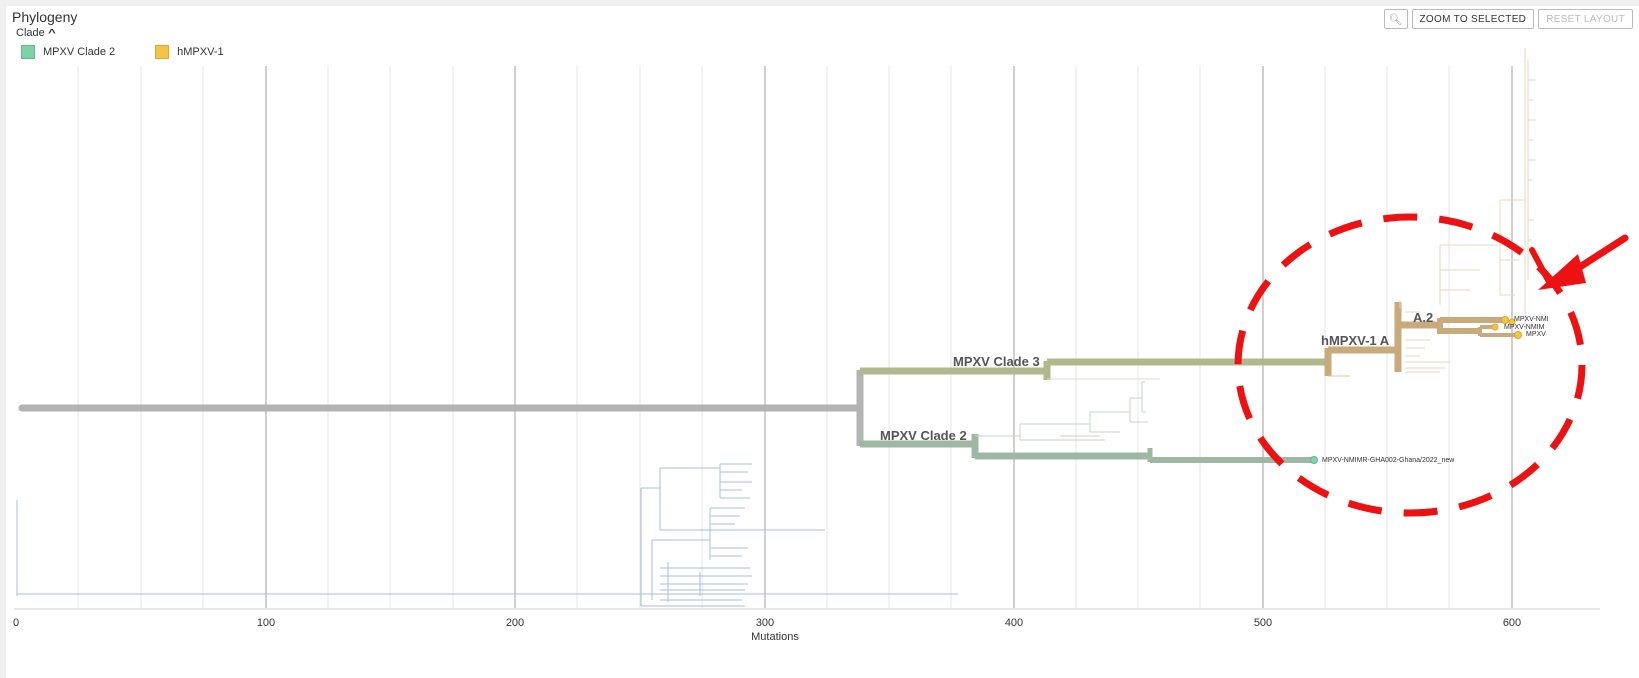 The height and width of the screenshot is (678, 1639). What do you see at coordinates (16, 623) in the screenshot?
I see `x-tick-label: 0` at bounding box center [16, 623].